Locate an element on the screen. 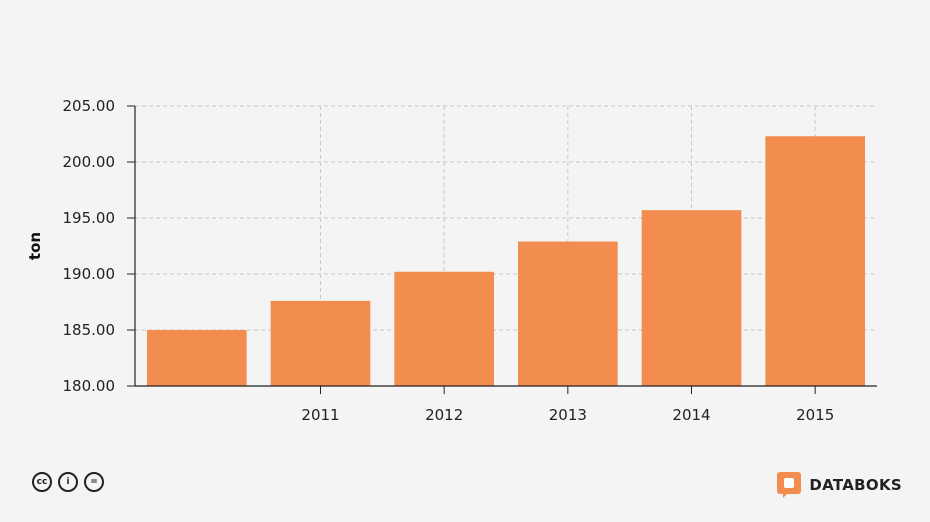  x-tick-label: 2014 is located at coordinates (691, 415).